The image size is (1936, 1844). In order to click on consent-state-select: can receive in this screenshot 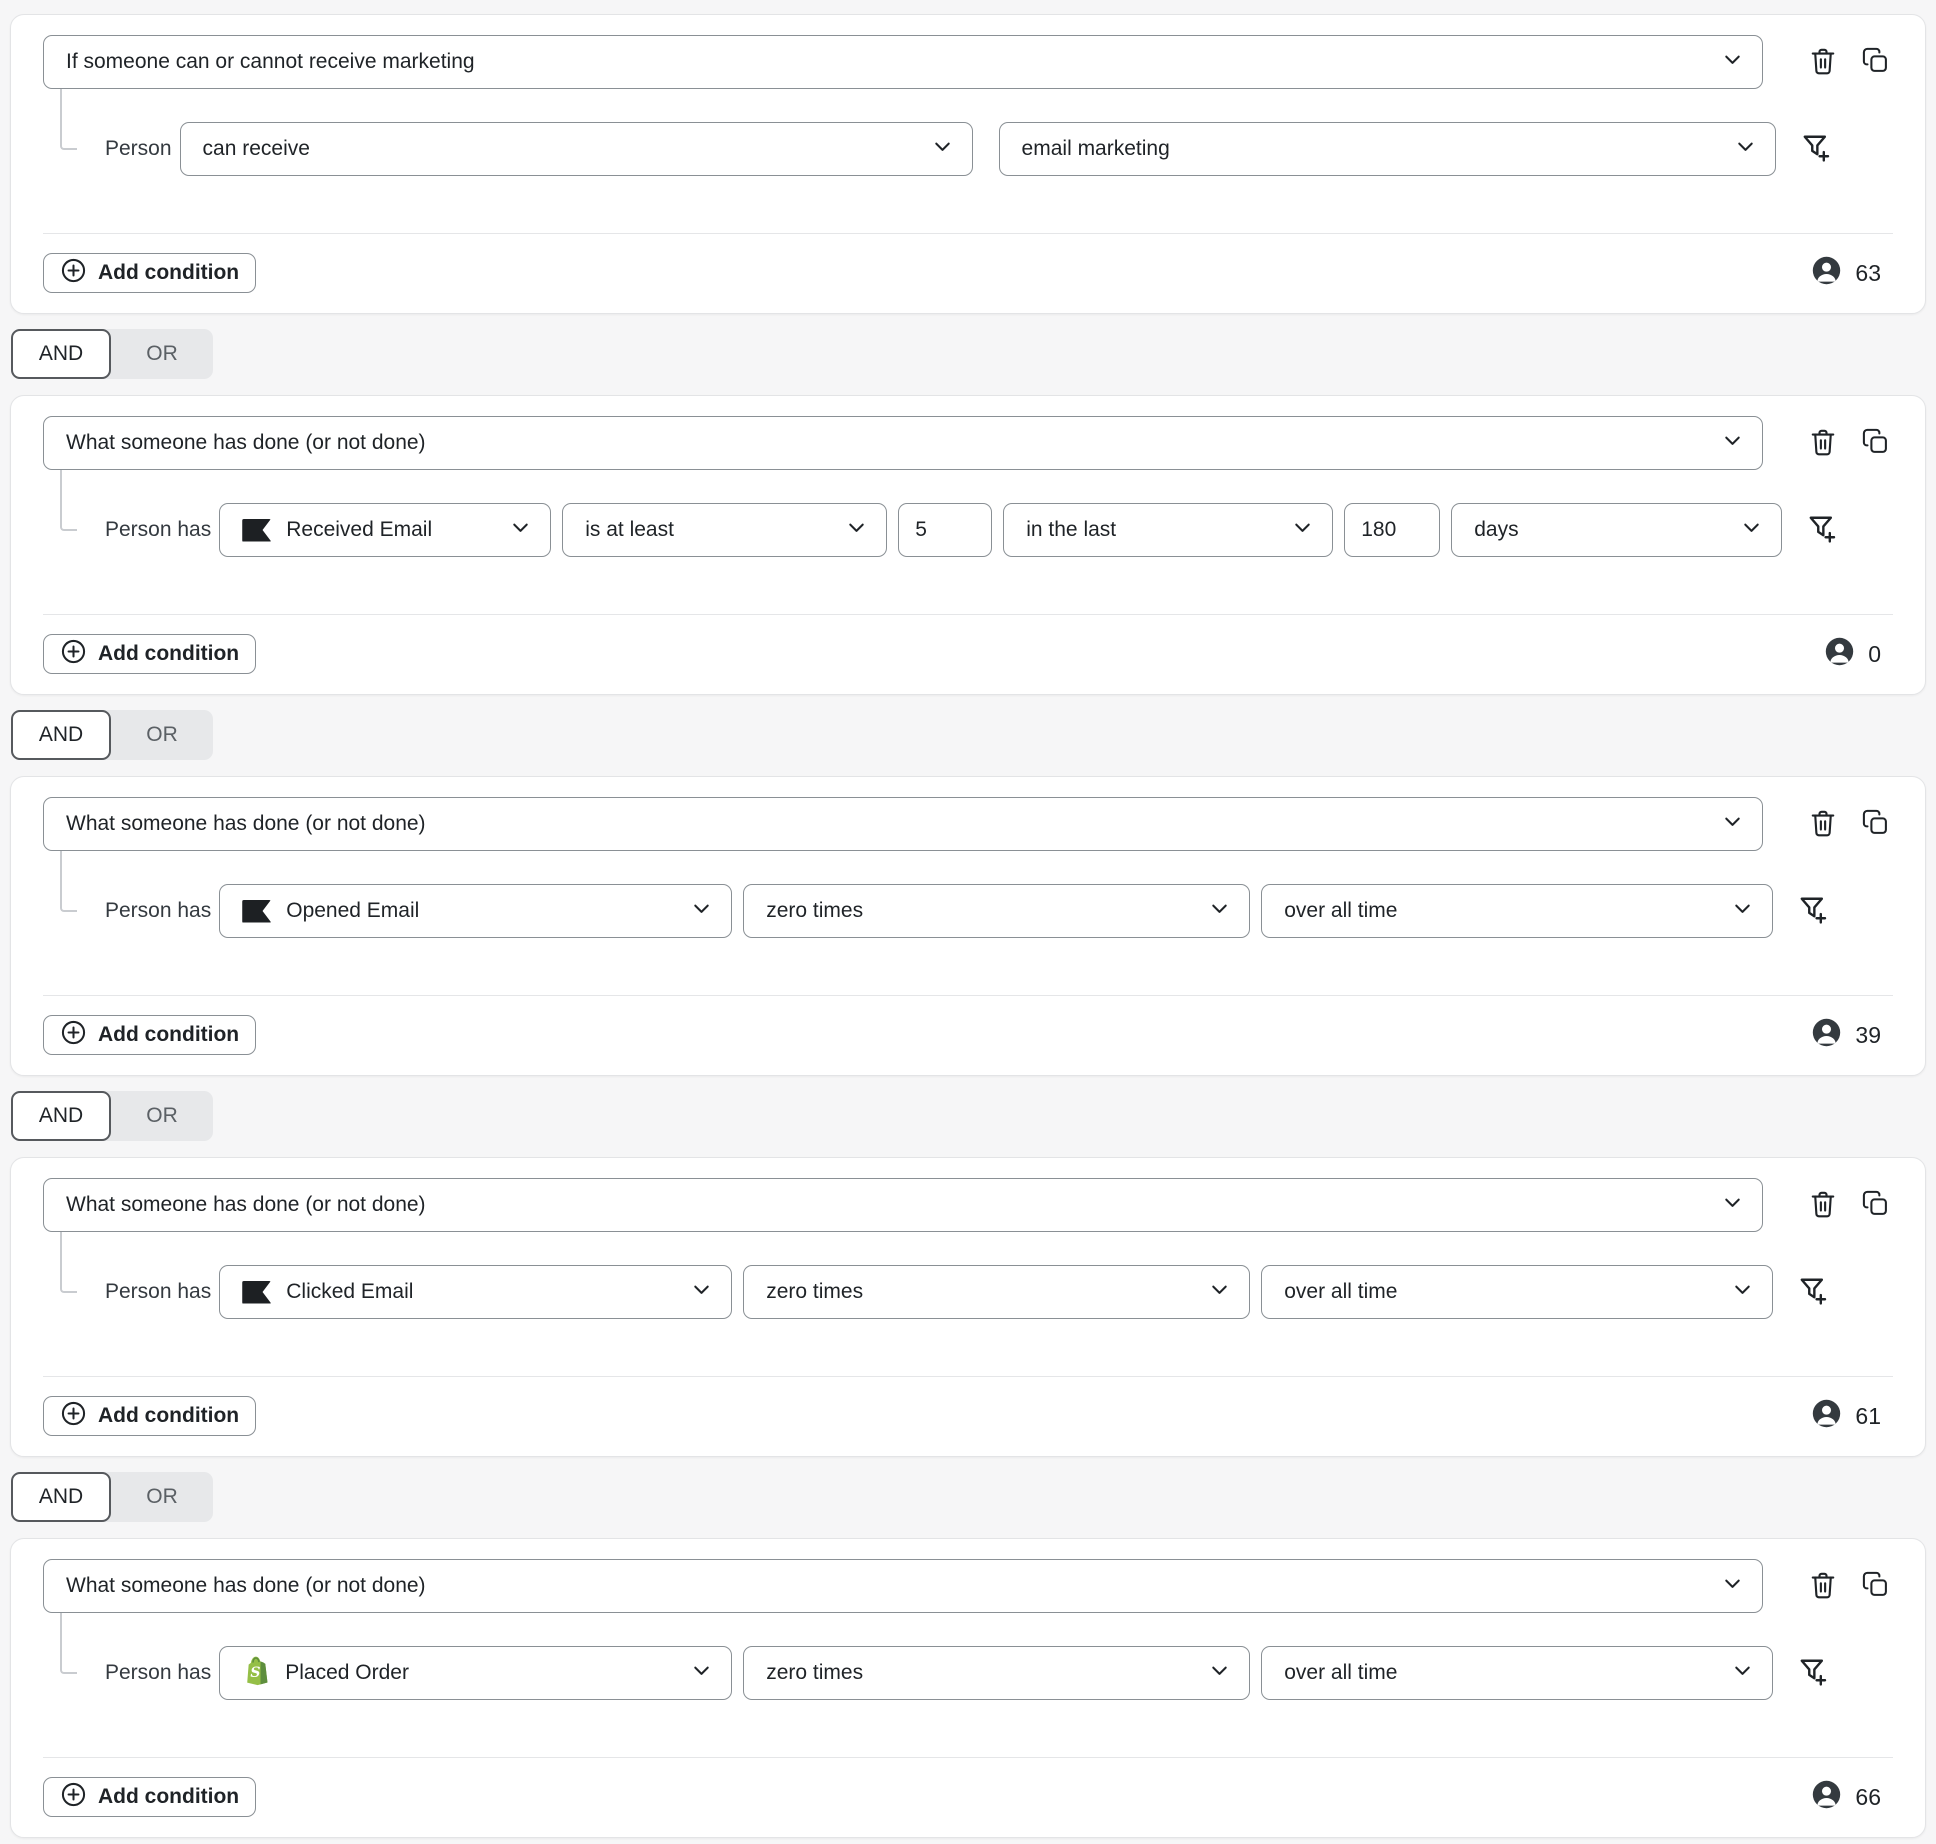, I will do `click(576, 149)`.